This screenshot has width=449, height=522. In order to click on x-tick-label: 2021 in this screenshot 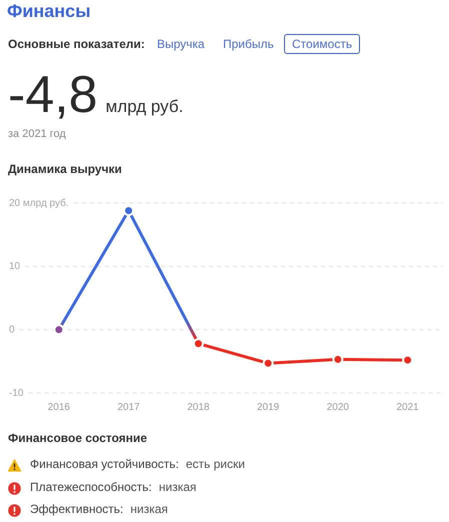, I will do `click(408, 407)`.